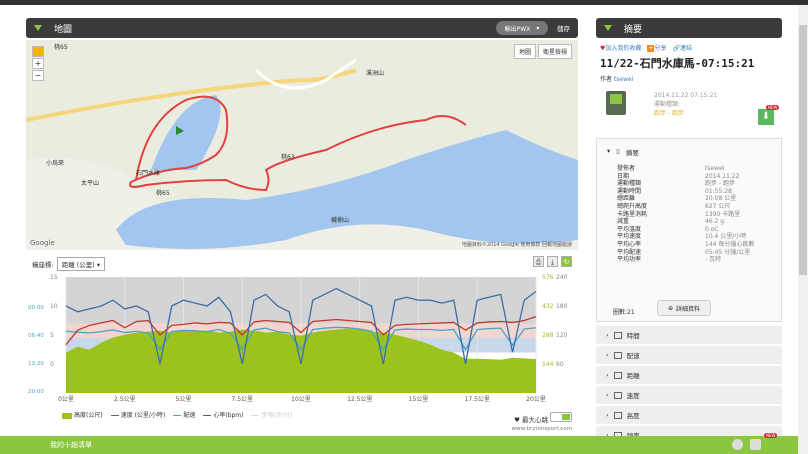 The height and width of the screenshot is (454, 808). What do you see at coordinates (271, 414) in the screenshot?
I see `legend-cadence: 步頻(步/分)` at bounding box center [271, 414].